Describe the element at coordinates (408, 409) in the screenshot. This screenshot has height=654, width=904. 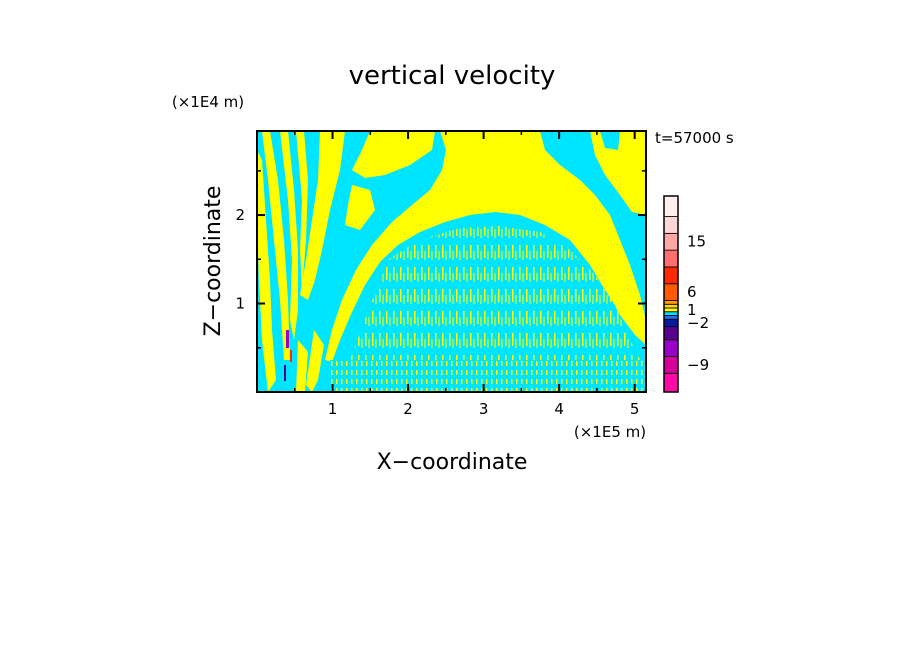
I see `x-tick-label: 2` at that location.